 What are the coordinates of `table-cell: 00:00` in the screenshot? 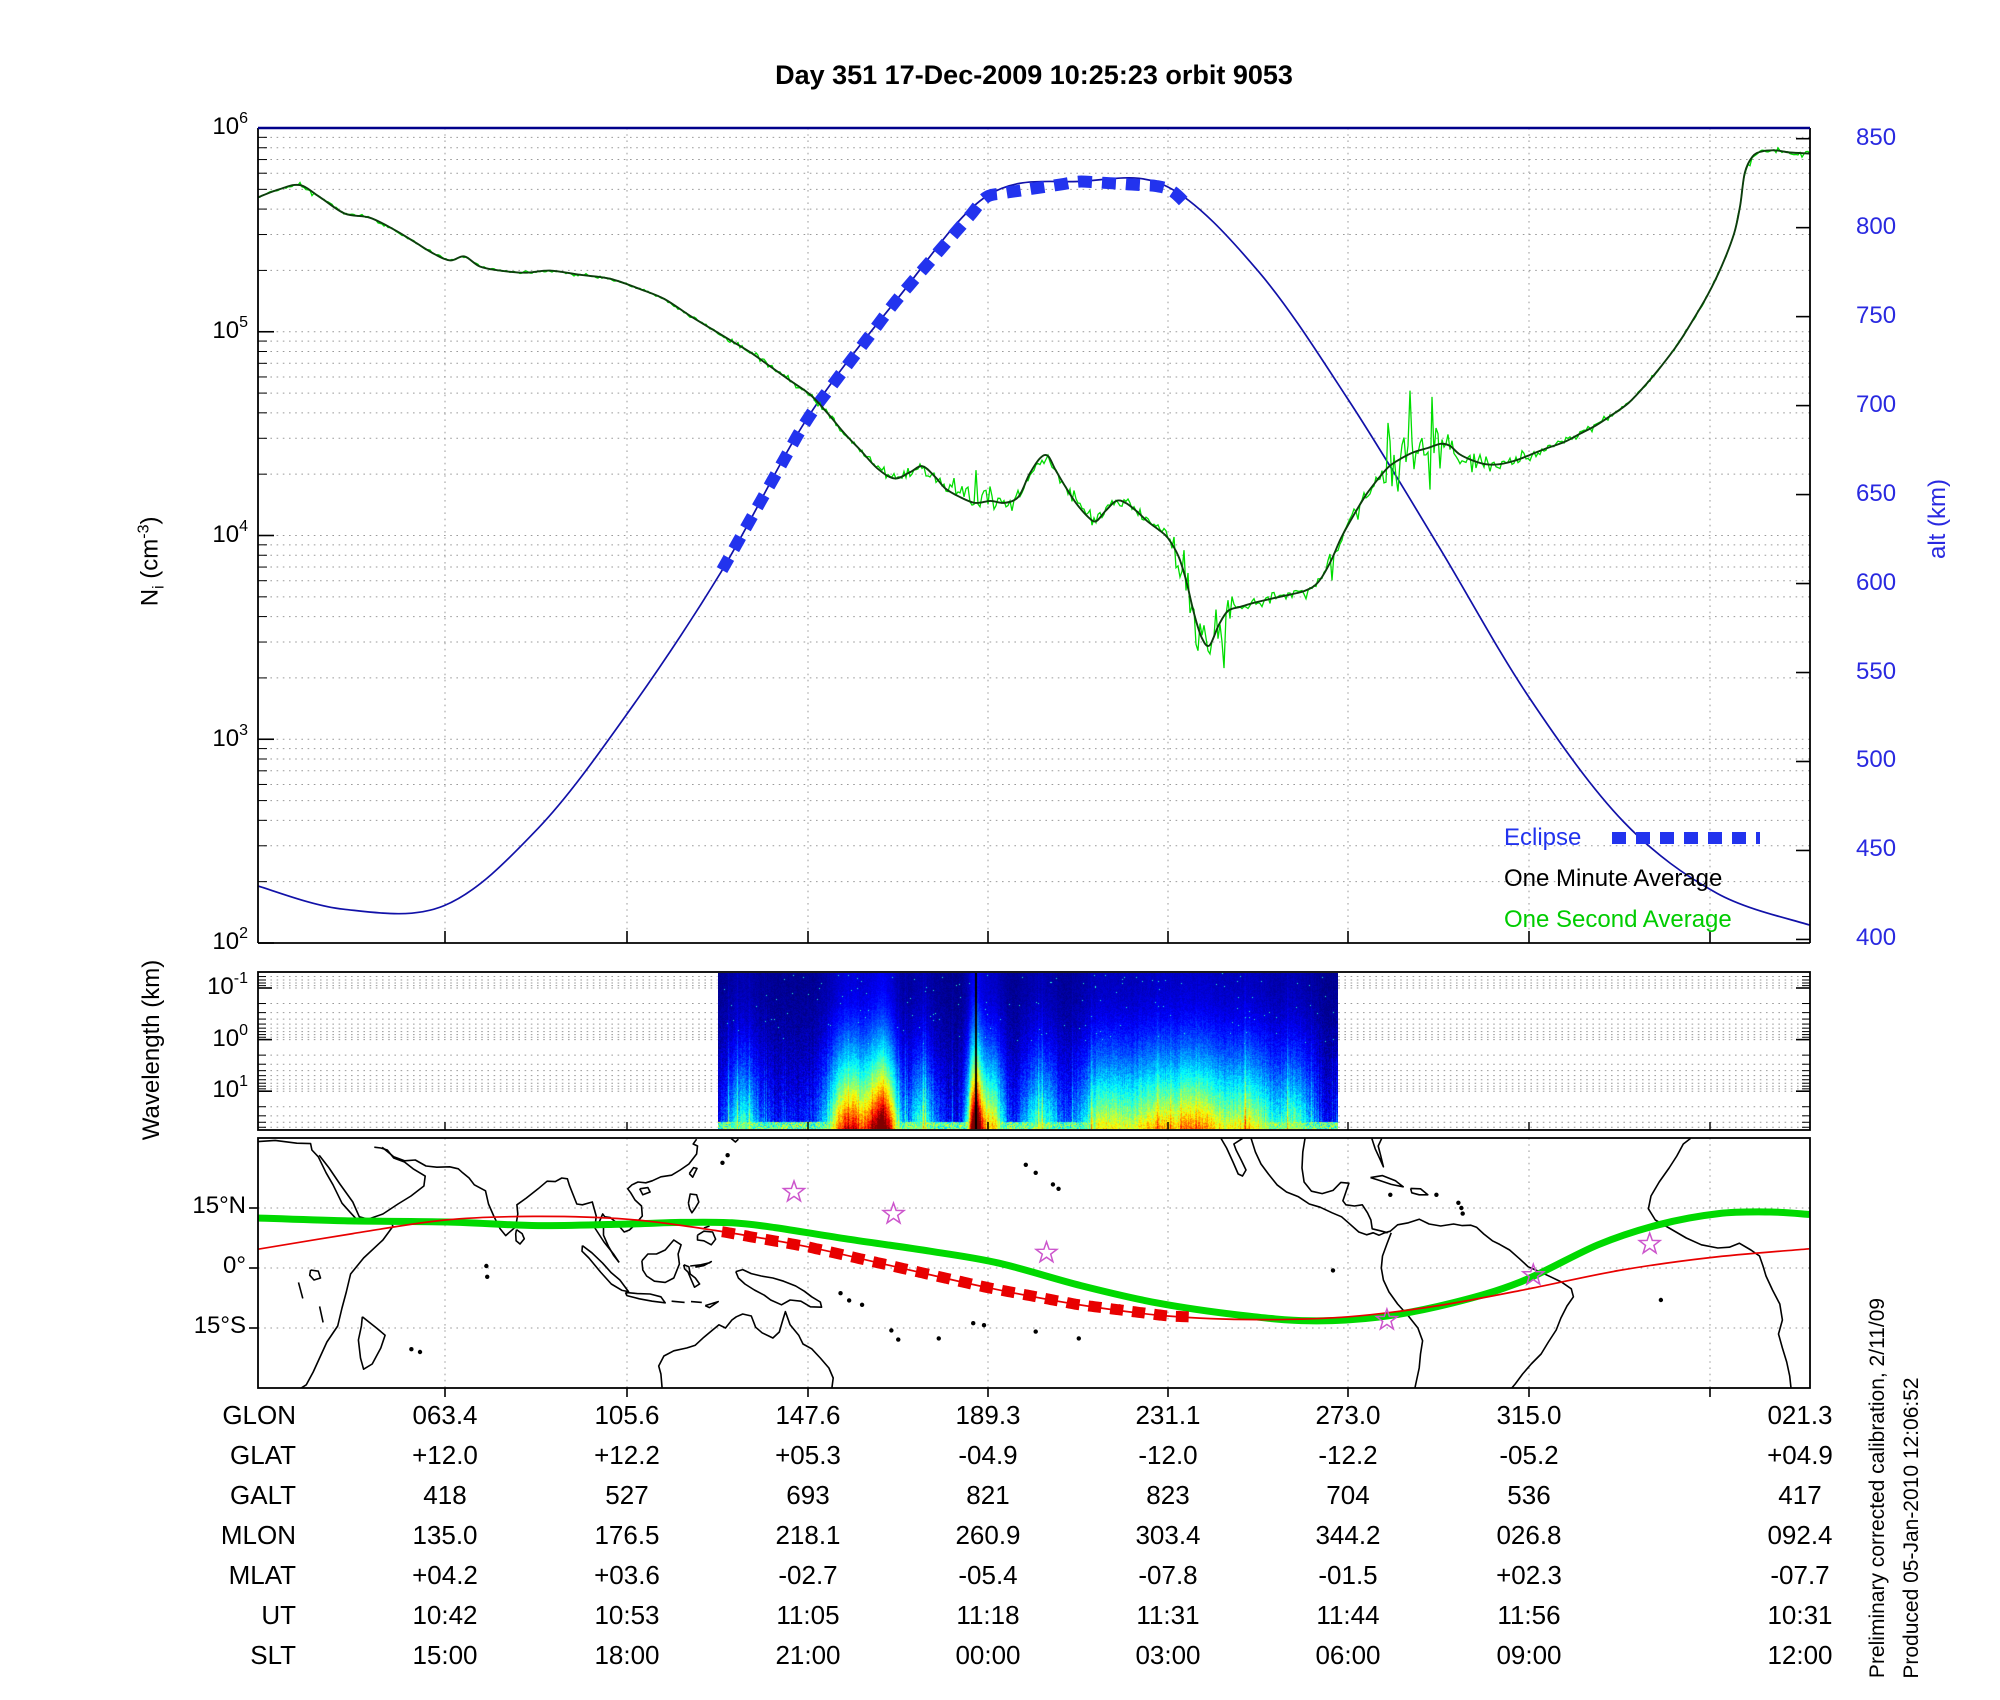 It's located at (988, 1655).